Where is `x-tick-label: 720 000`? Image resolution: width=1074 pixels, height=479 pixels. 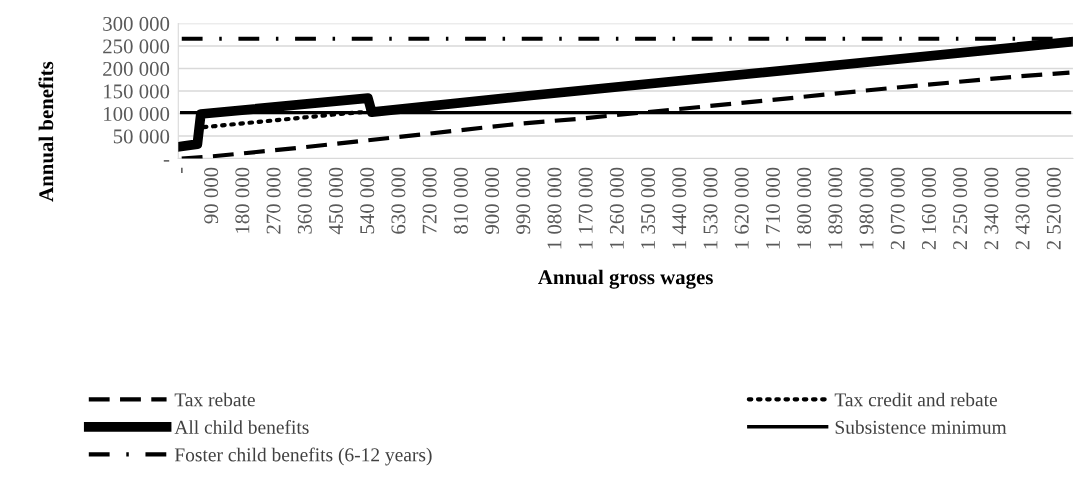
x-tick-label: 720 000 is located at coordinates (429, 200).